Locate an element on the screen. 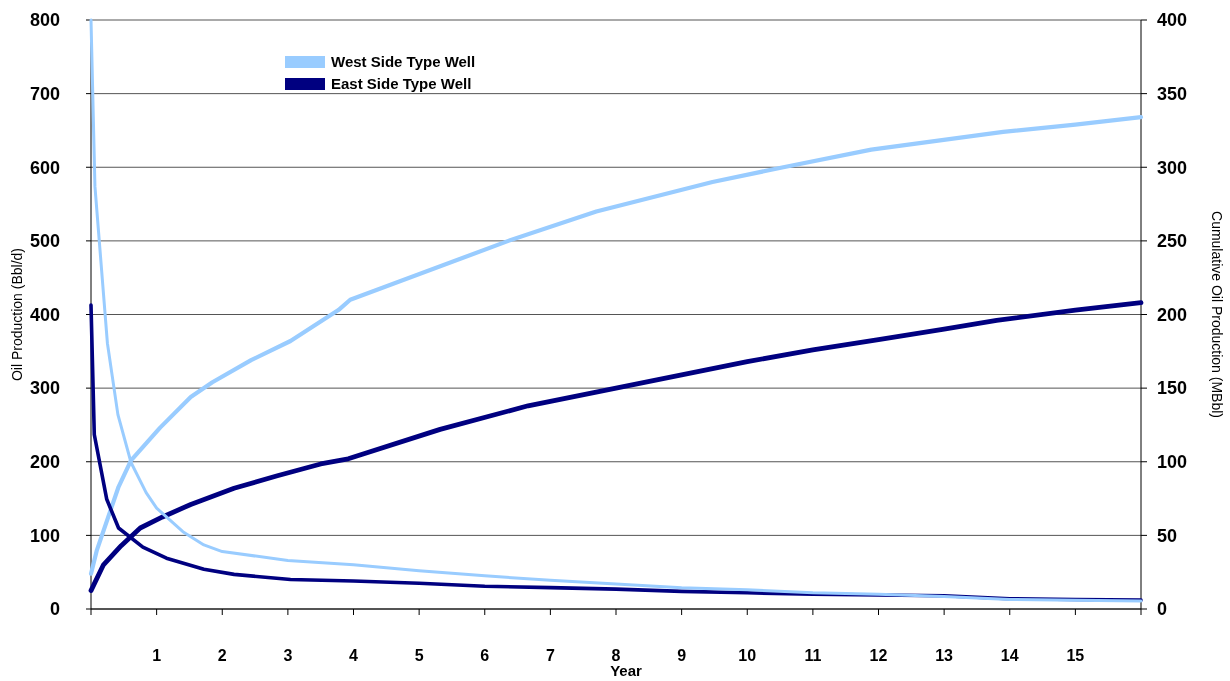 The image size is (1230, 681). x-tick-label: 12 is located at coordinates (878, 655).